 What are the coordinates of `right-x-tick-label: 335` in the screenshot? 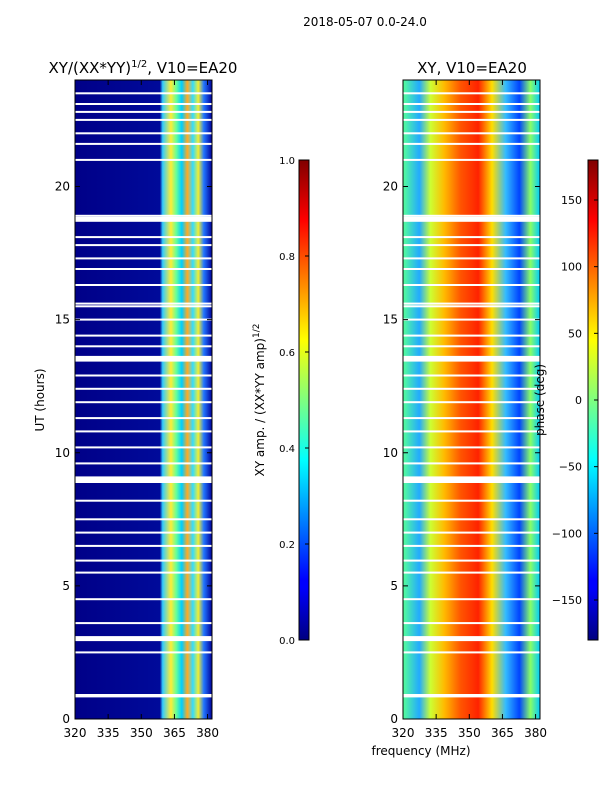 It's located at (436, 733).